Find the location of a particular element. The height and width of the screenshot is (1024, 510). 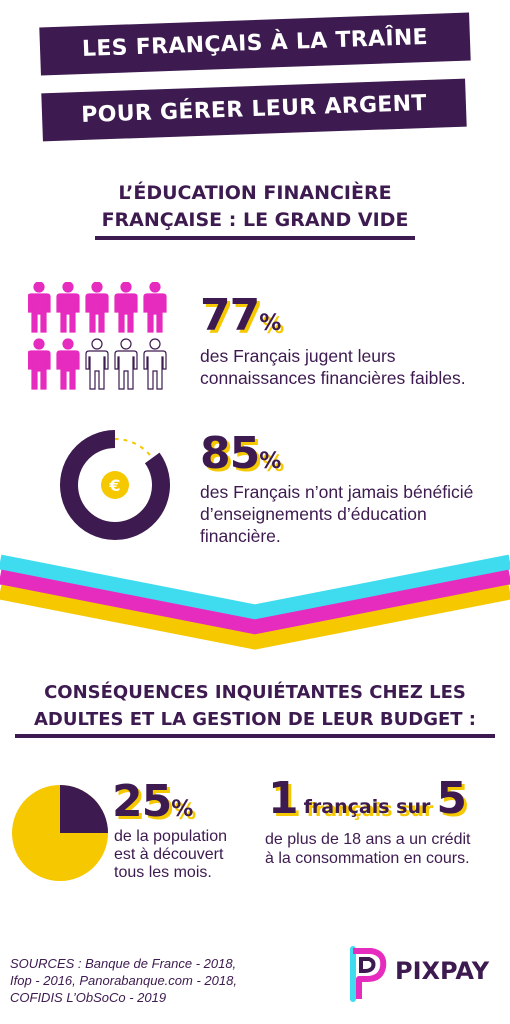

stat2-text-line3: financière. is located at coordinates (240, 536).